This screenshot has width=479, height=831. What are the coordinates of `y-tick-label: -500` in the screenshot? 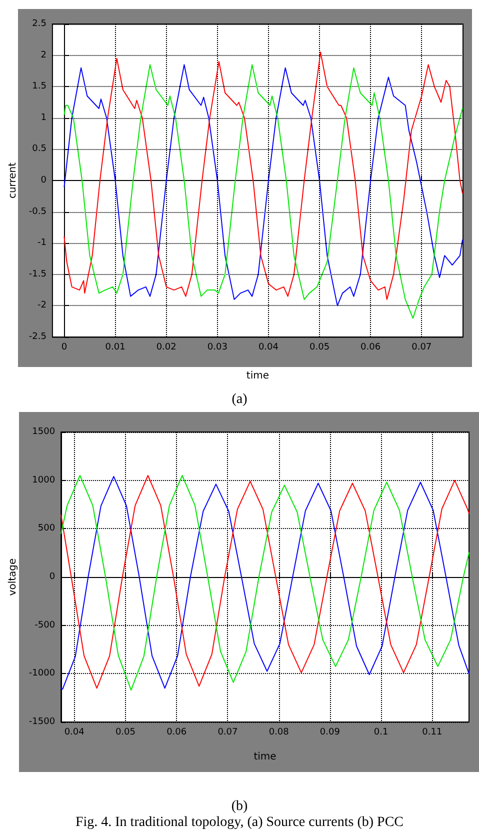 It's located at (45, 625).